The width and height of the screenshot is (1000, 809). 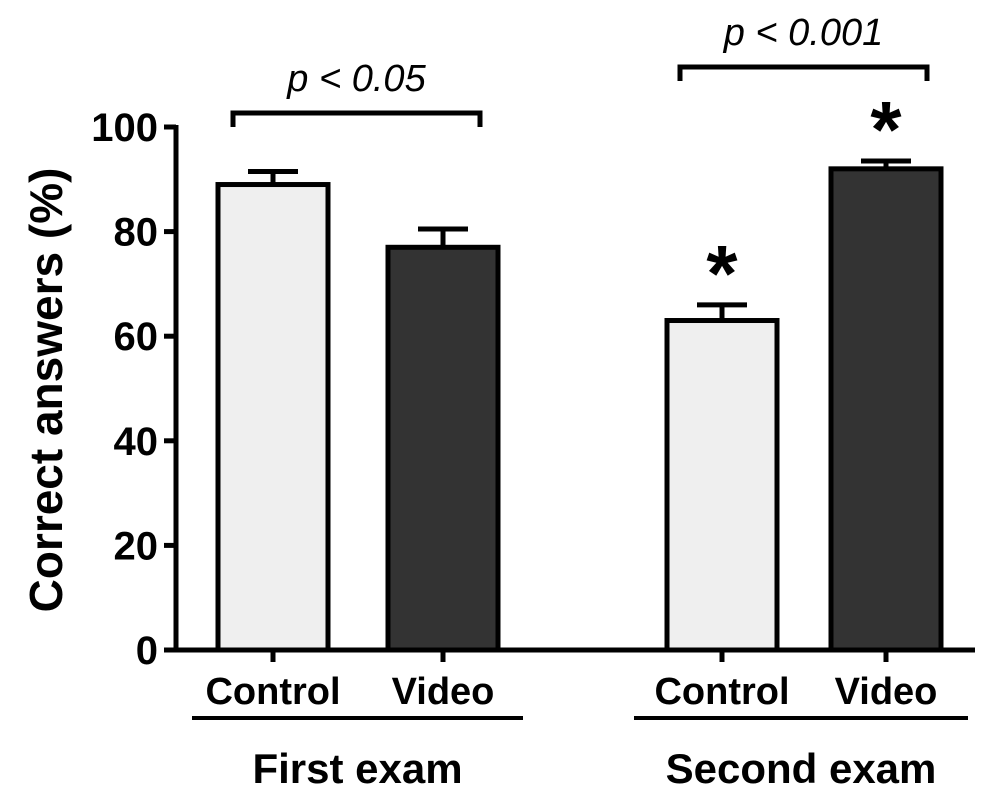 I want to click on y-axis-label: Correct answers (%), so click(x=46, y=390).